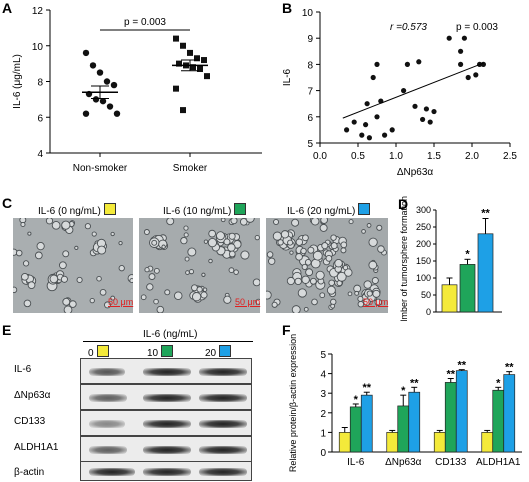  I want to click on significance-star: *, so click(498, 383).